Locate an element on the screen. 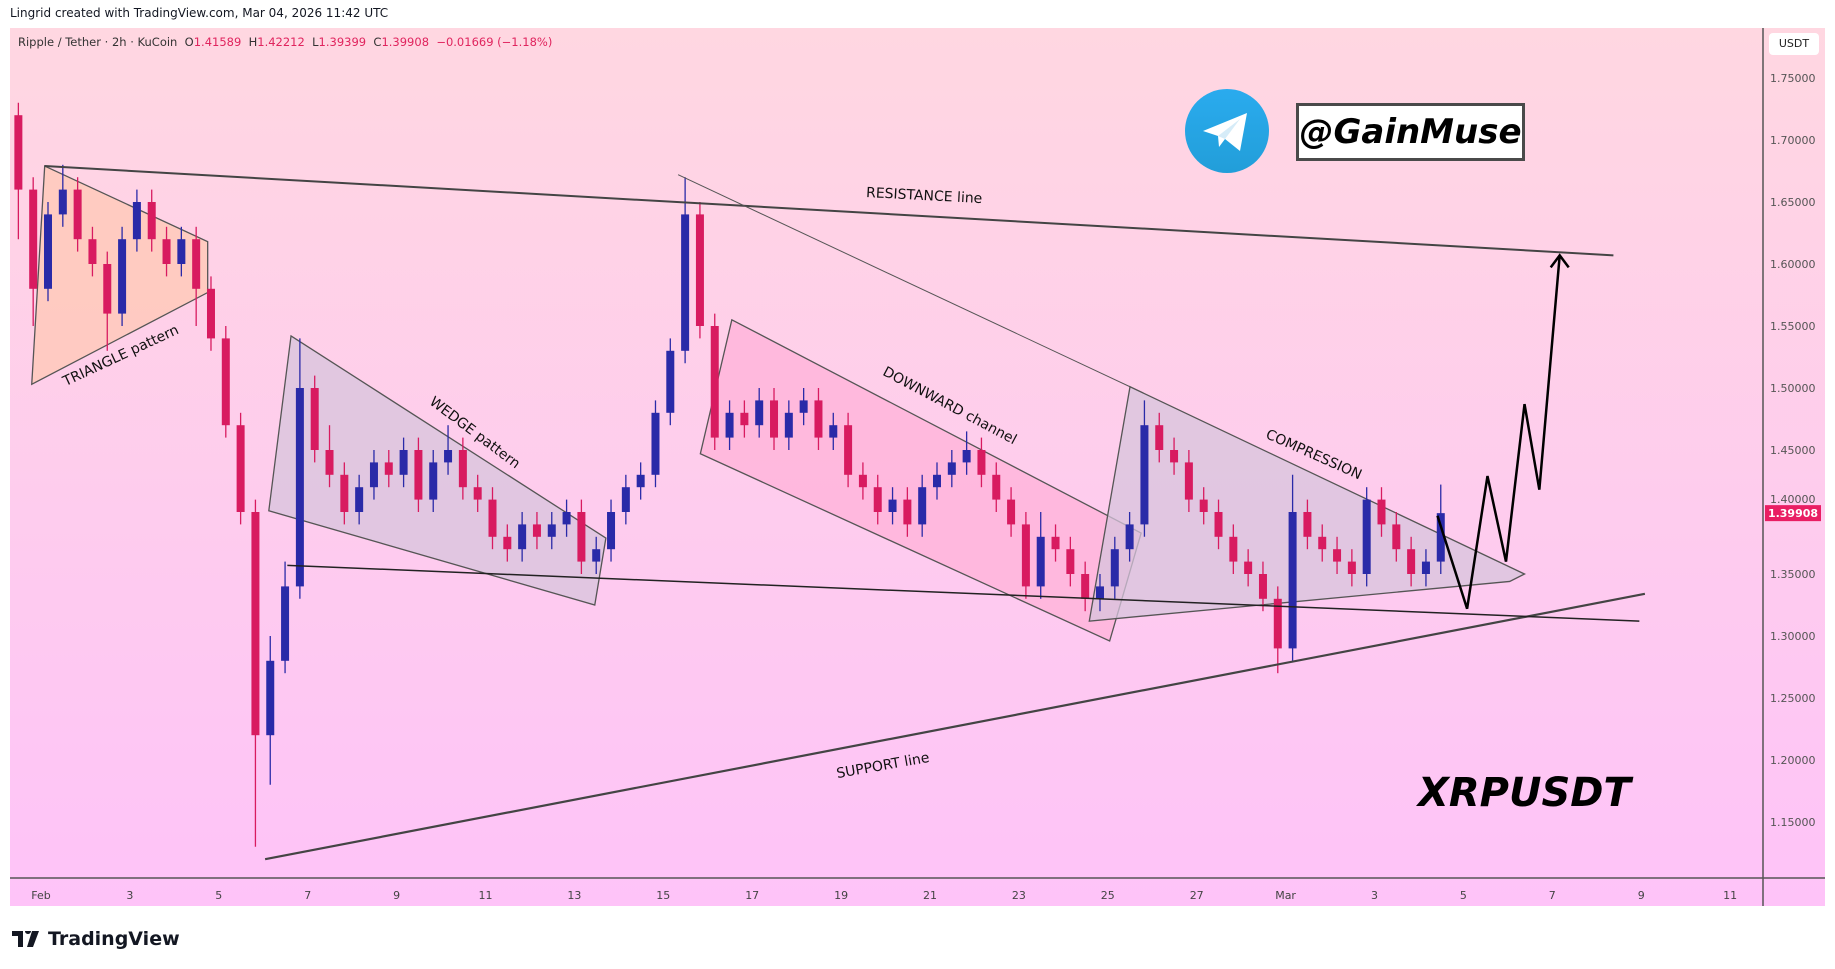  low-label: L is located at coordinates (315, 42).